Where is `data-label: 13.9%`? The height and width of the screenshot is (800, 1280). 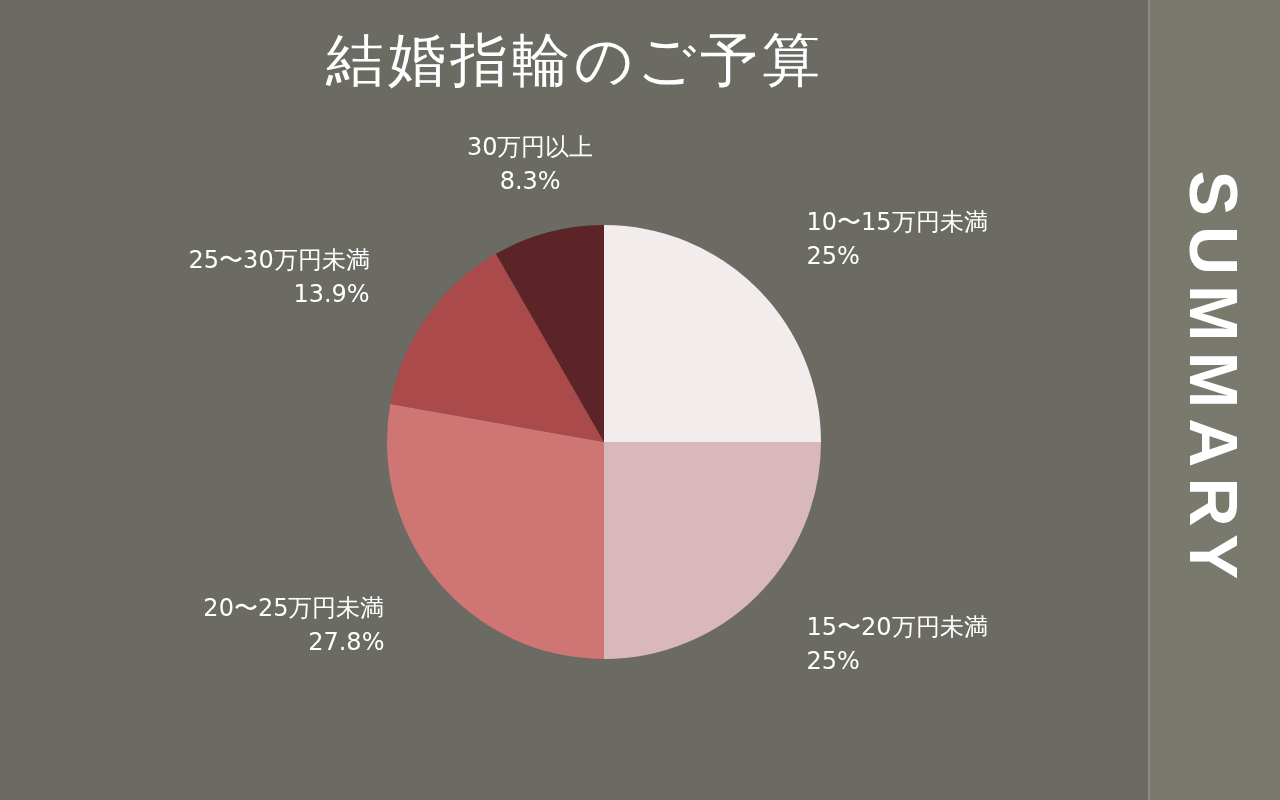 data-label: 13.9% is located at coordinates (331, 293).